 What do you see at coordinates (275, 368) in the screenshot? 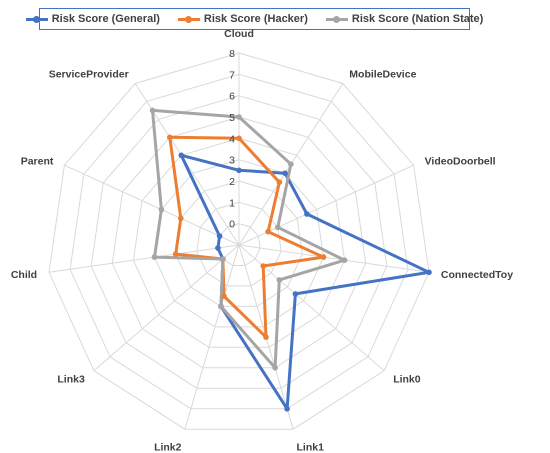
I see `data-point-risk-score-nation-state-link1` at bounding box center [275, 368].